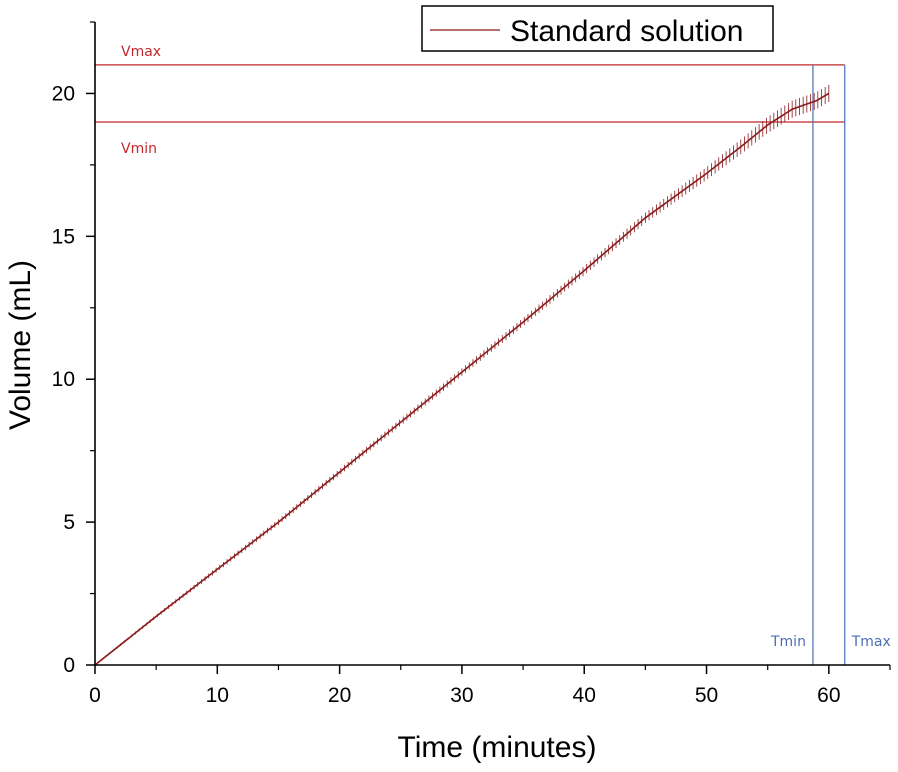 This screenshot has width=898, height=772. Describe the element at coordinates (627, 31) in the screenshot. I see `legend-label: Standard solution` at that location.